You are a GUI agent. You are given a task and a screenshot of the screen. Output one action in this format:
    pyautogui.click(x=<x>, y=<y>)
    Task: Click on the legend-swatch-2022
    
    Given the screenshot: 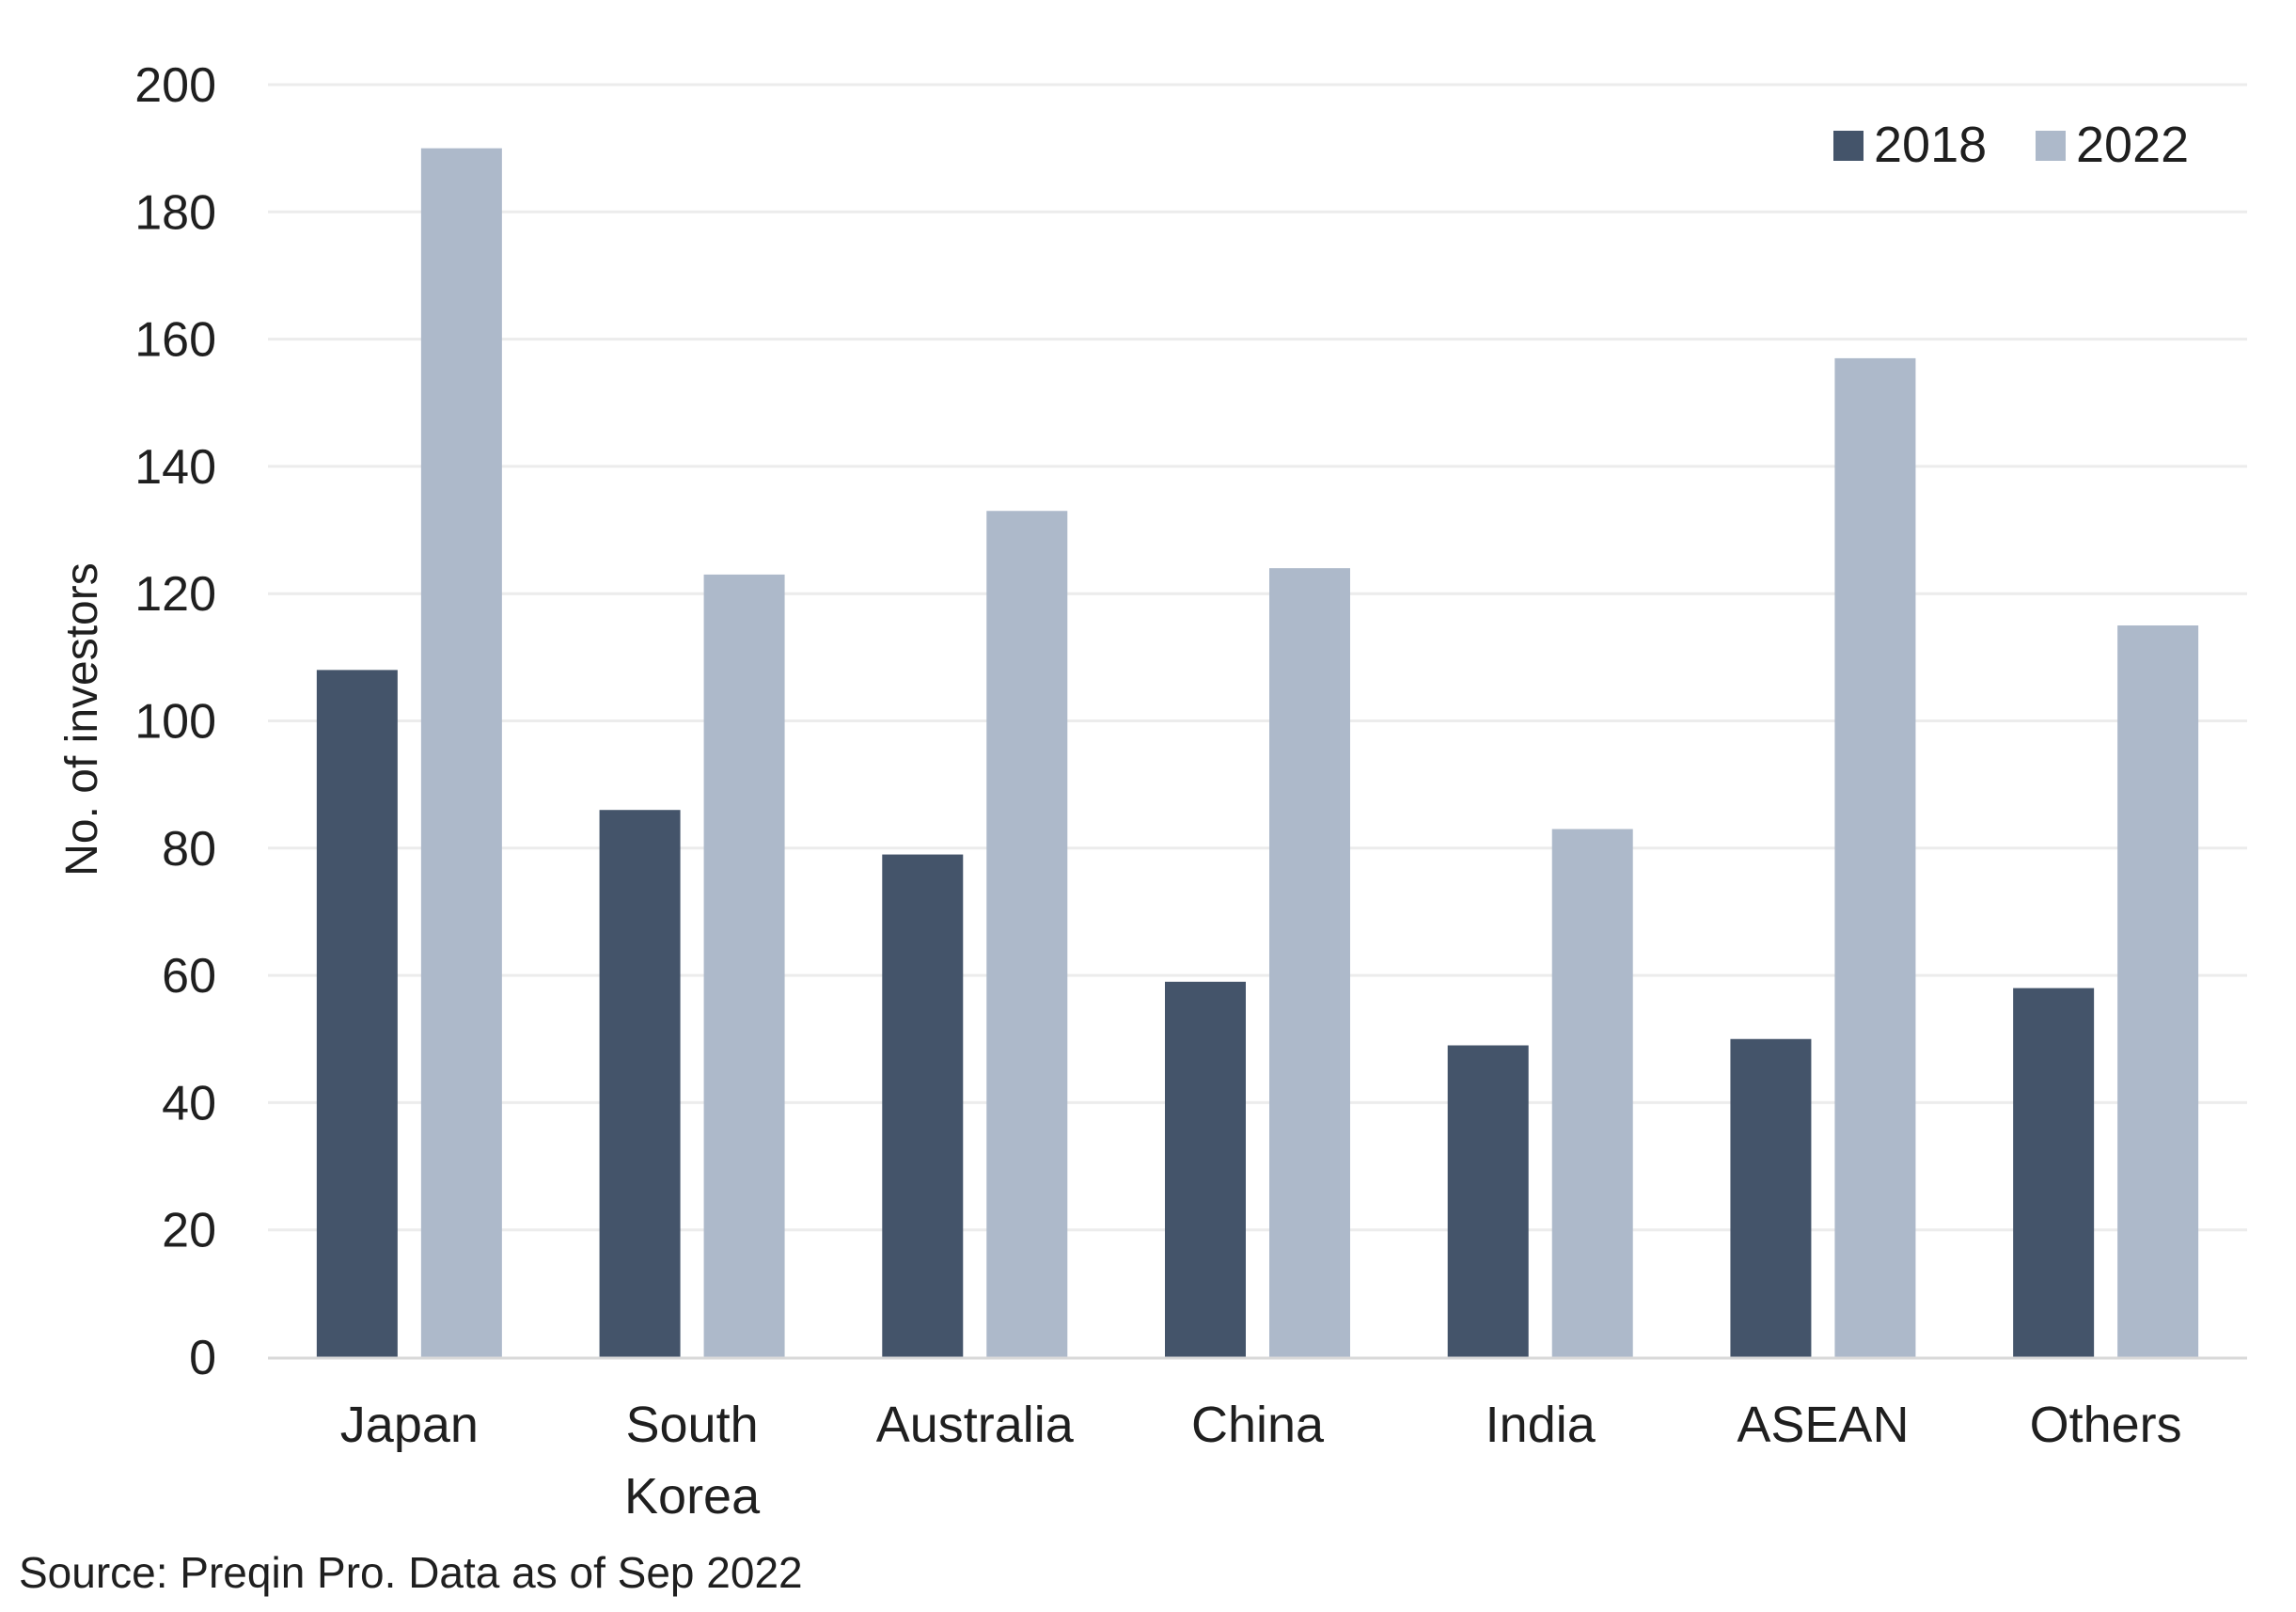 What is the action you would take?
    pyautogui.click(x=2051, y=146)
    